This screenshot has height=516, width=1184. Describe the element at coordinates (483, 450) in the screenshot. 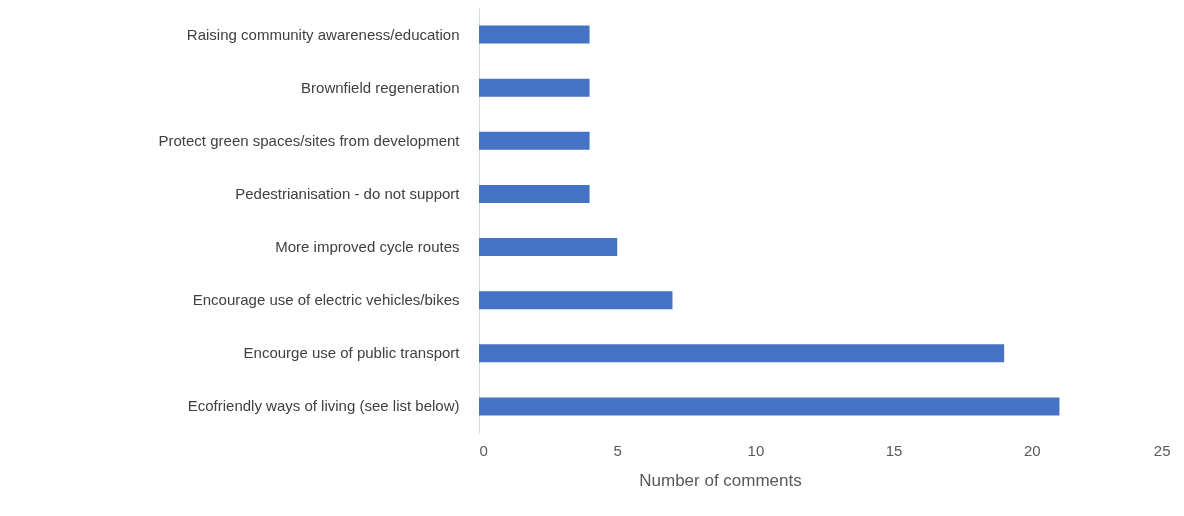

I see `x-tick-label: 0` at that location.